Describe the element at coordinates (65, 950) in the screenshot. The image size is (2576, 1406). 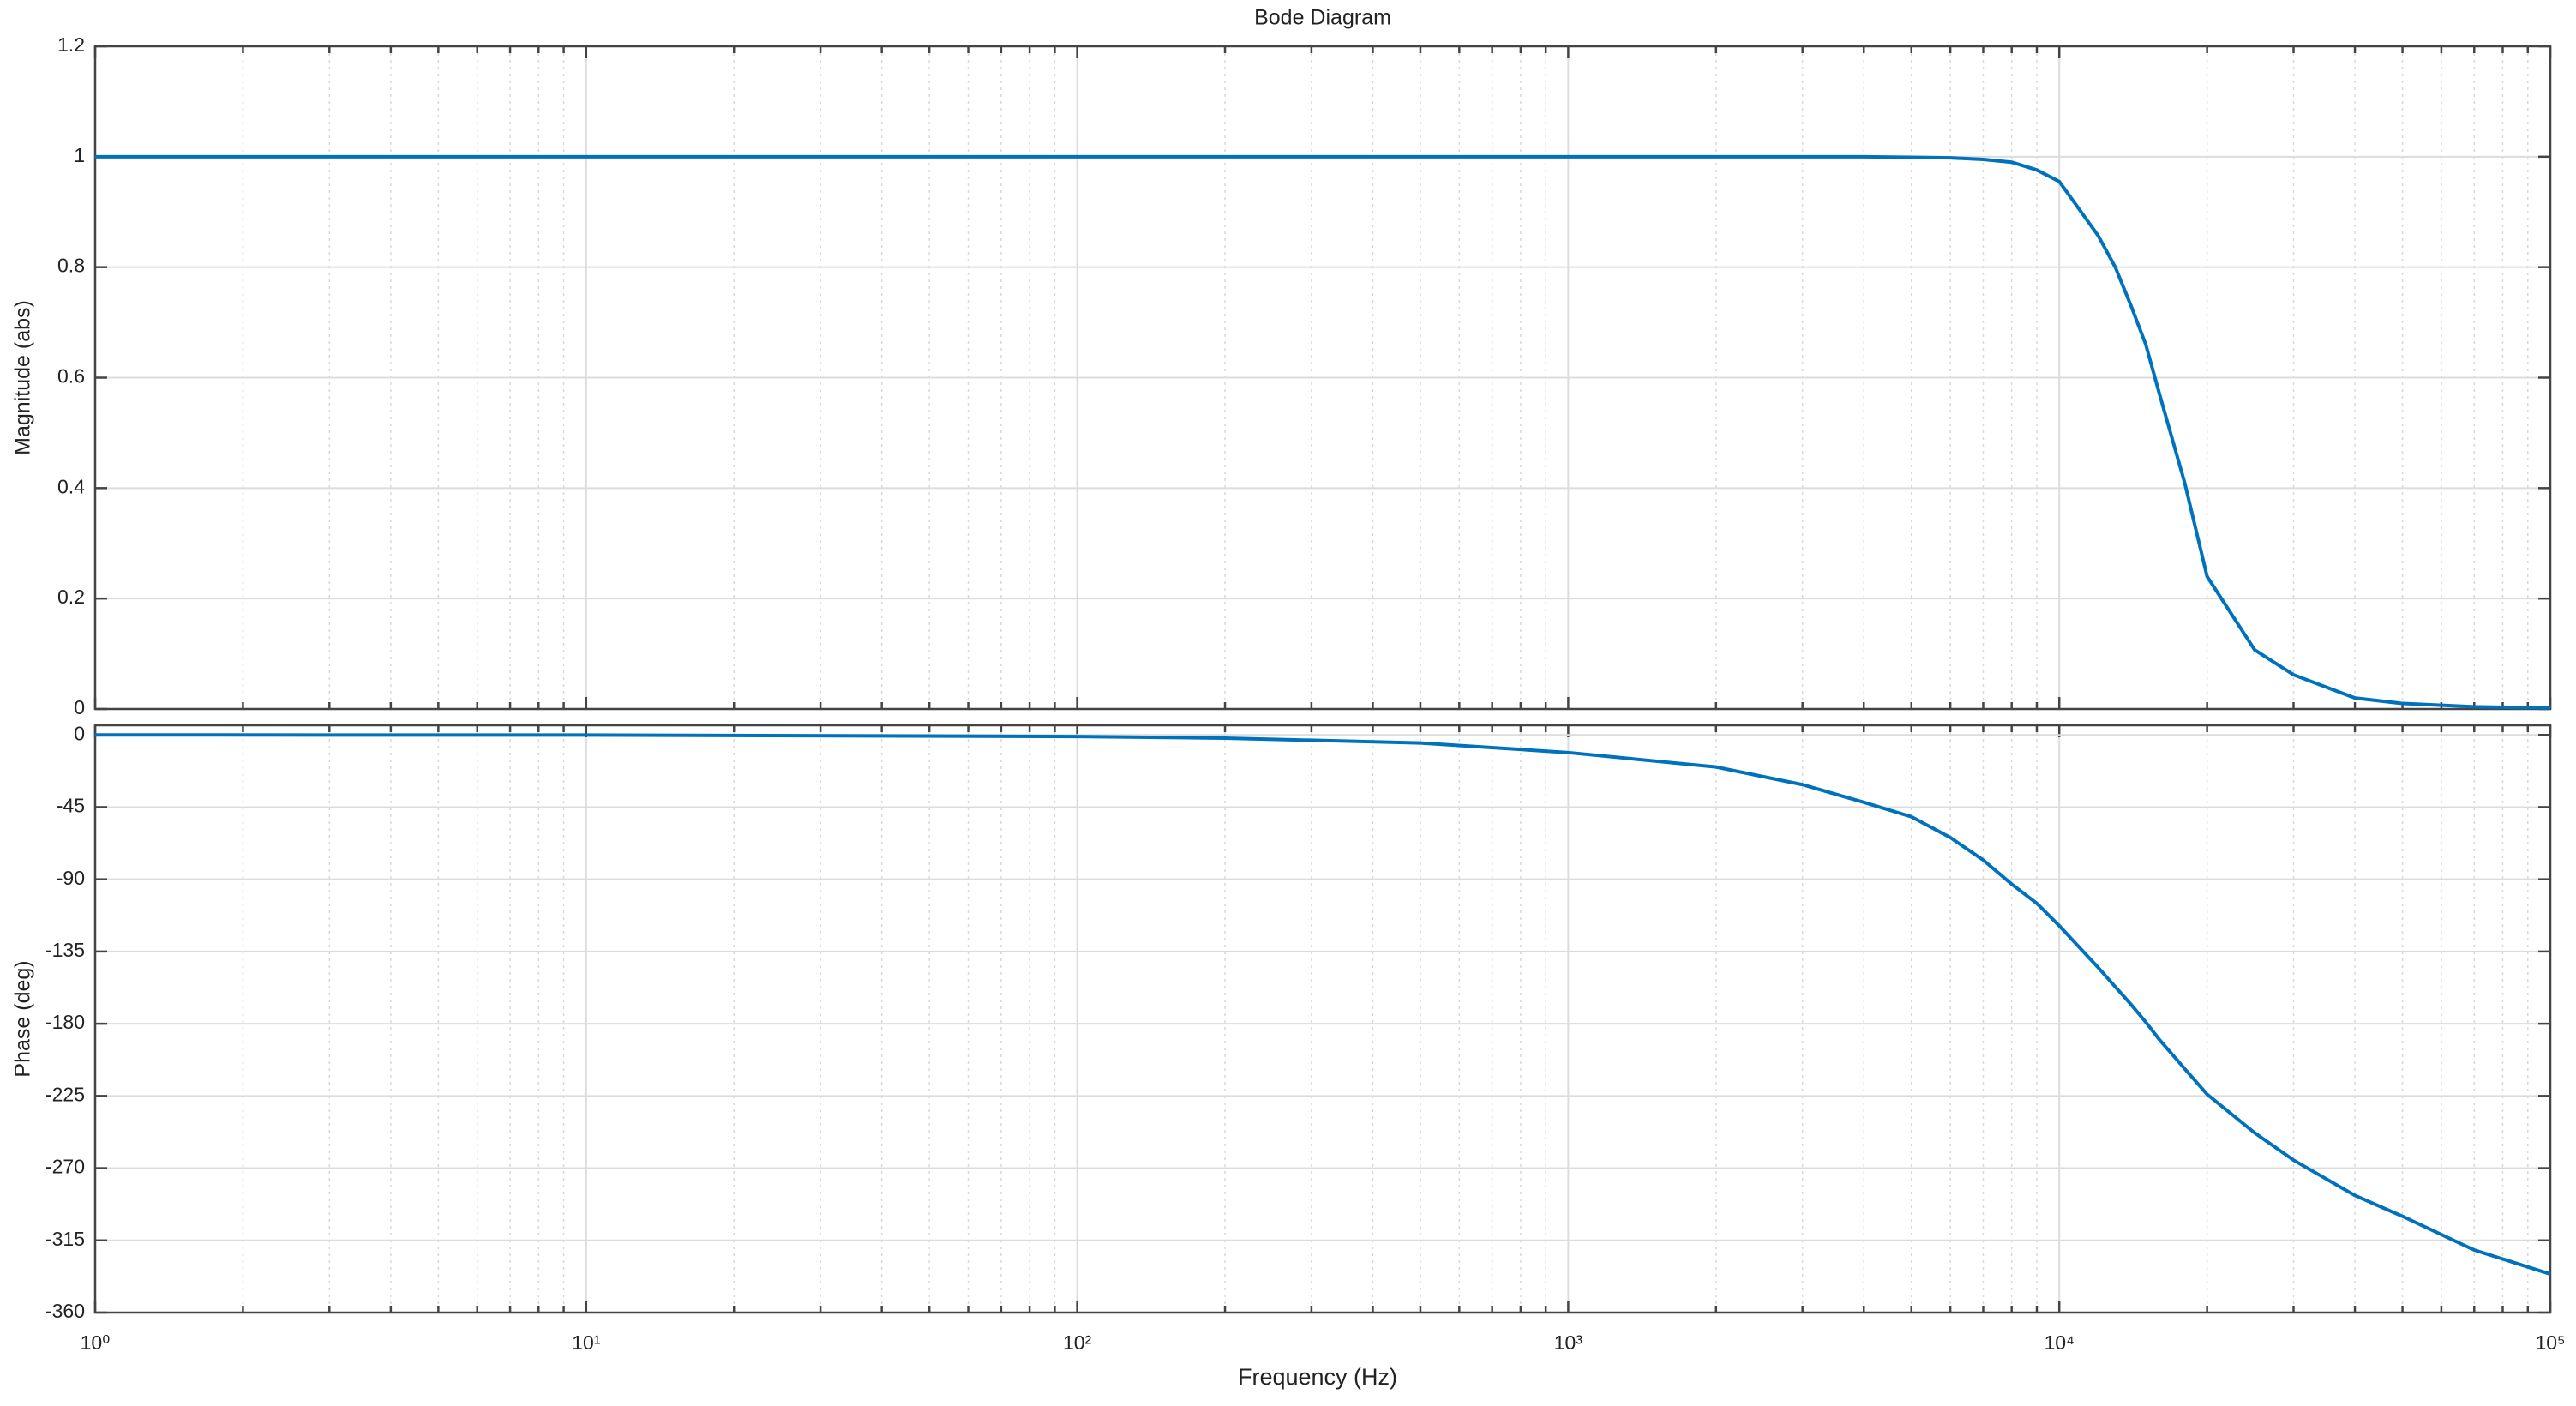
I see `y-tick-label: -135` at that location.